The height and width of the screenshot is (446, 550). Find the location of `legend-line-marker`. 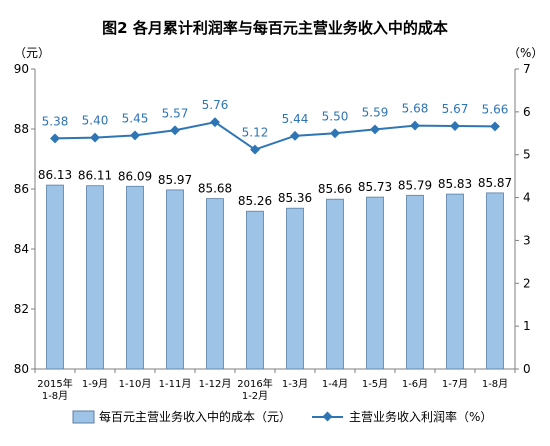

legend-line-marker is located at coordinates (327, 416).